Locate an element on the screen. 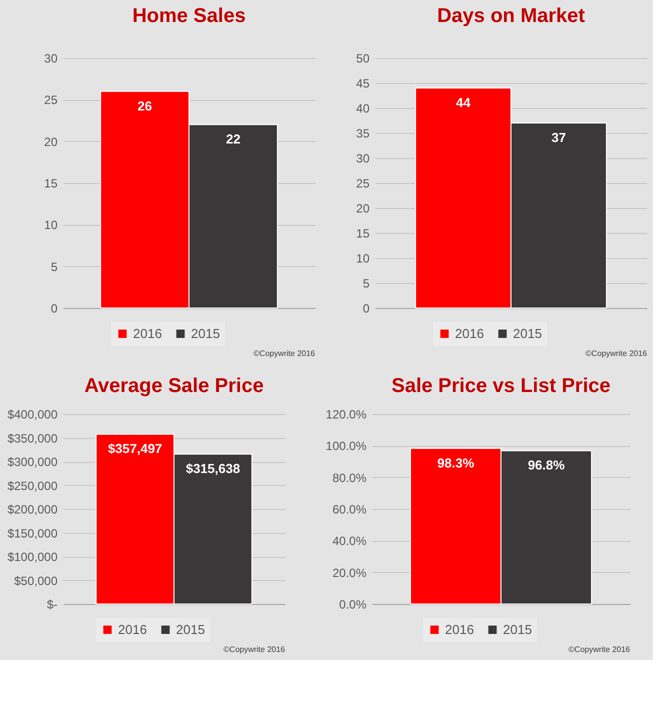 The image size is (661, 708). y-tick-label: $150,000 is located at coordinates (32, 533).